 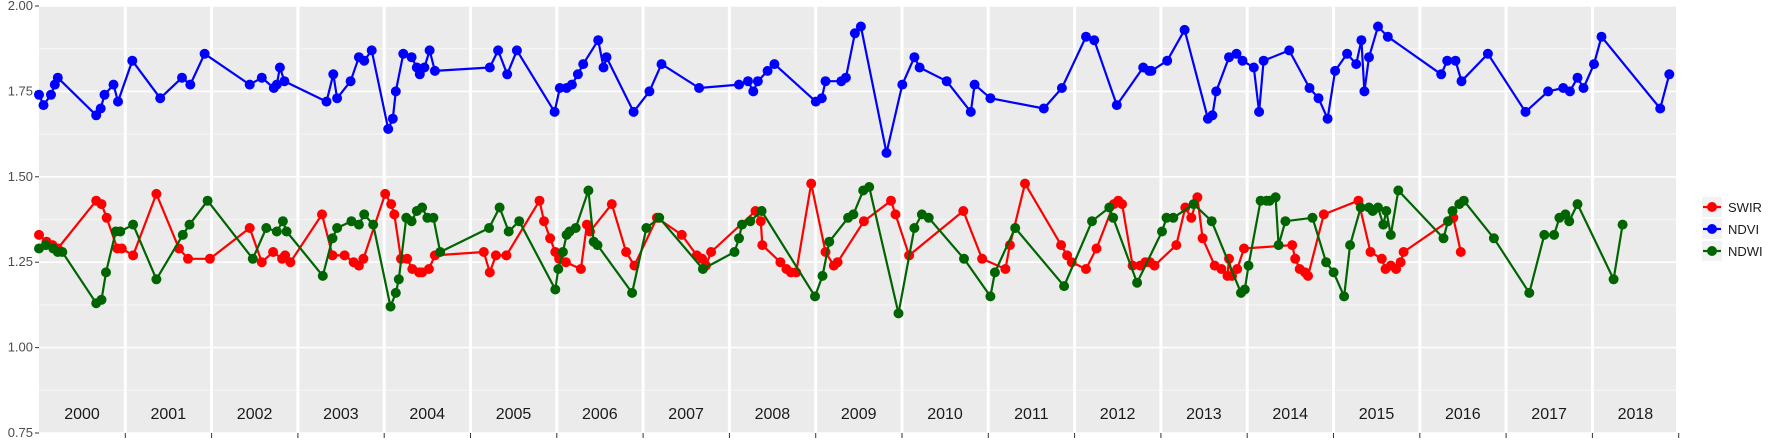 I want to click on y-tick-label: 2.00, so click(x=20, y=6).